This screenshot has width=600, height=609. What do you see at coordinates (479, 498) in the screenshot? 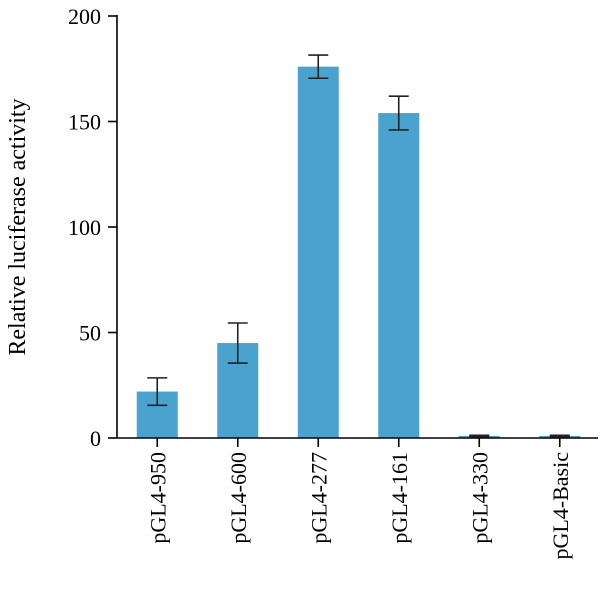
I see `x-tick-label-pgl4-330: pGL4-330` at bounding box center [479, 498].